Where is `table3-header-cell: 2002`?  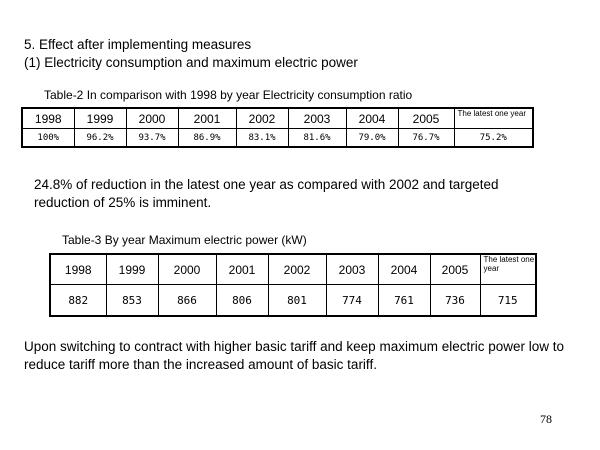
table3-header-cell: 2002 is located at coordinates (297, 269).